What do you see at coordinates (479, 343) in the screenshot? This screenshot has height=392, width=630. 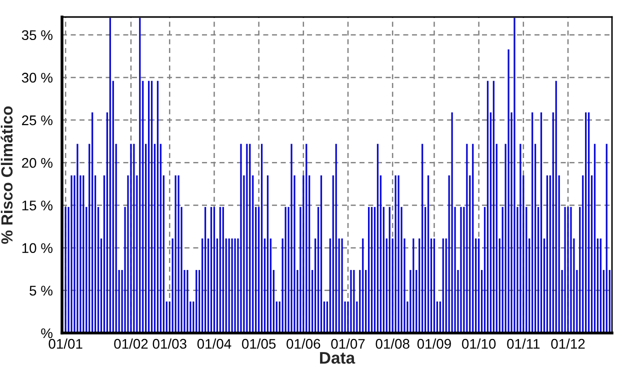 I see `x-tick-label: 01/10` at bounding box center [479, 343].